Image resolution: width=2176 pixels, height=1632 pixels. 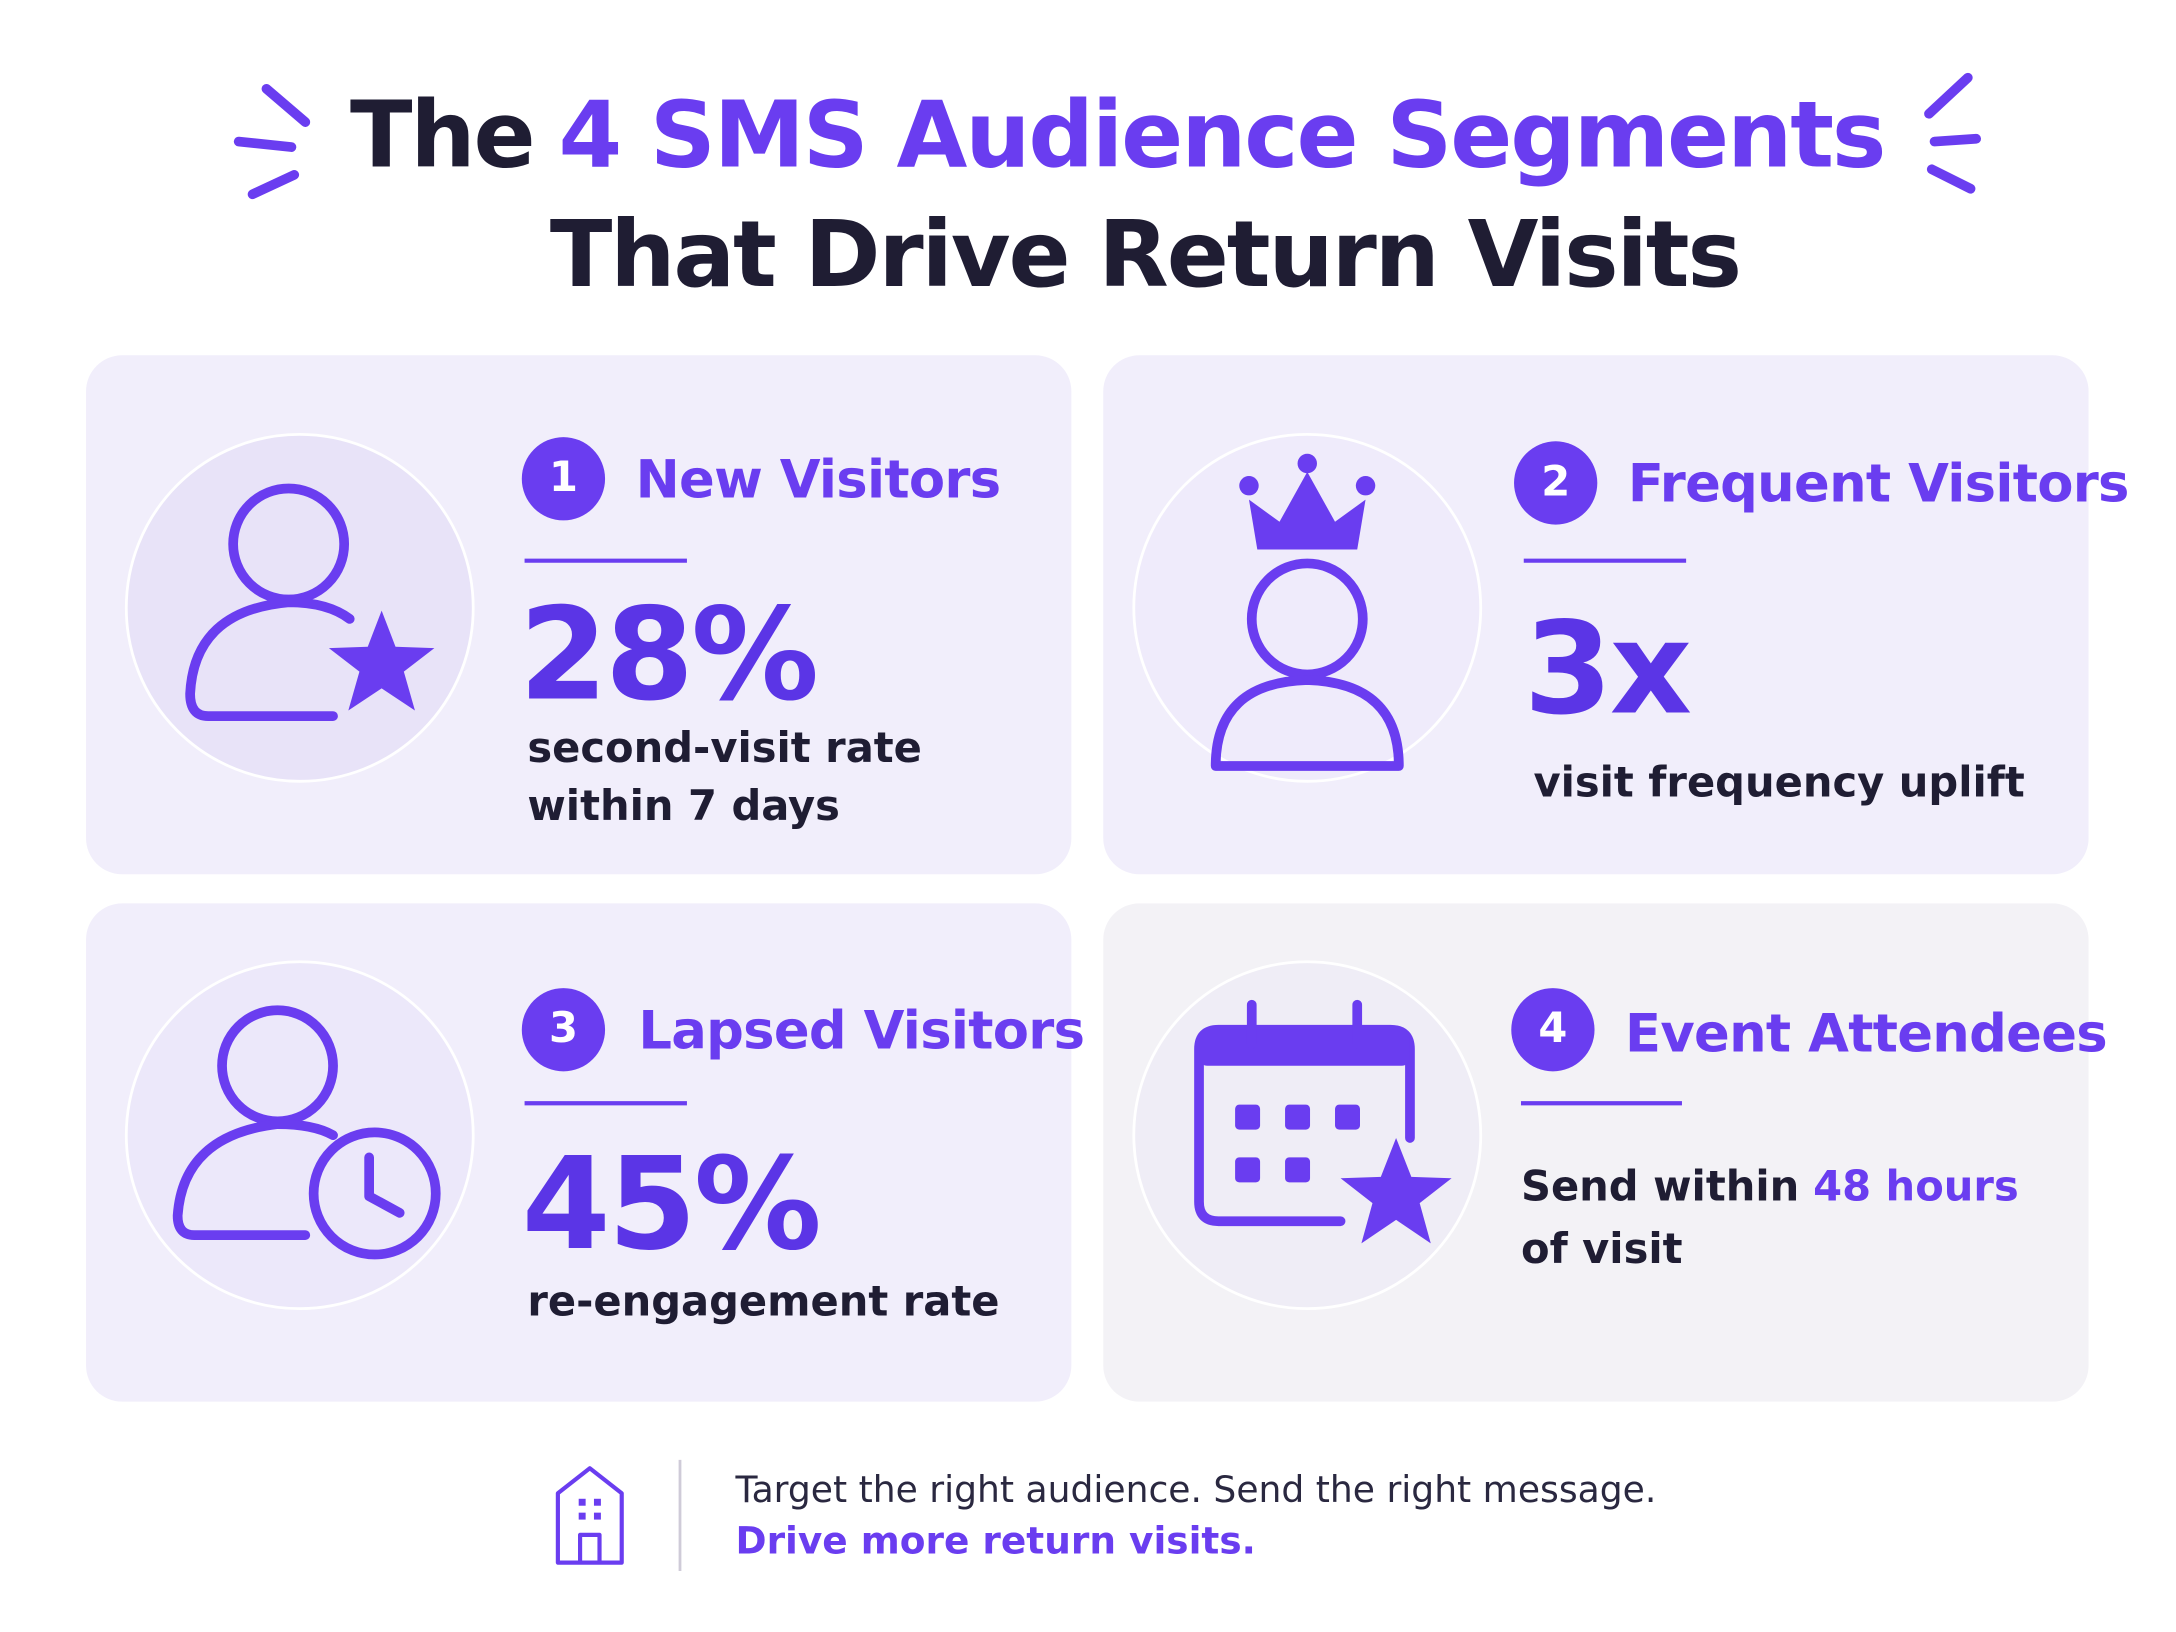 I want to click on footer-line-2: Drive more return visits., so click(x=996, y=1541).